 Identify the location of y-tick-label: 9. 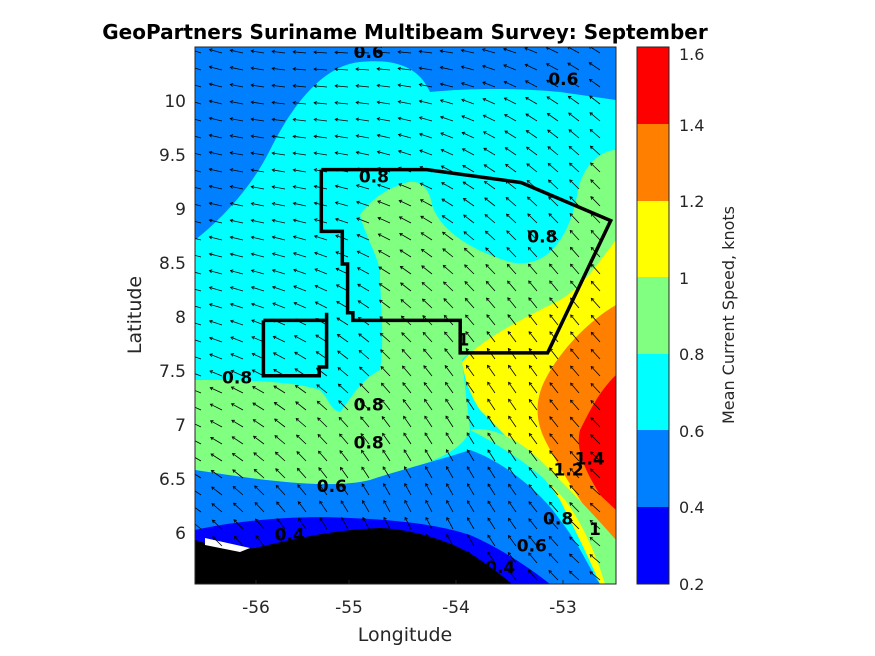
(180, 210).